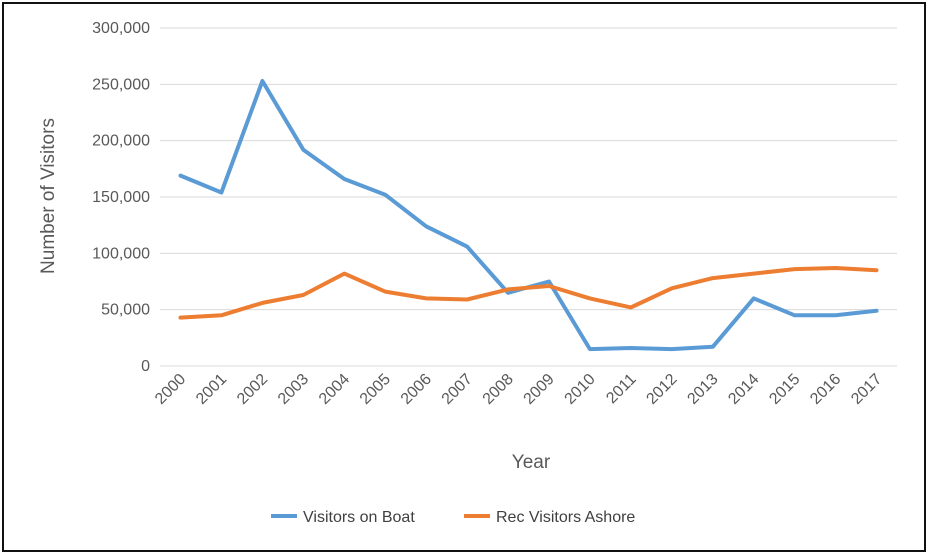 The image size is (932, 558). What do you see at coordinates (743, 389) in the screenshot?
I see `x-tick-label: 2014` at bounding box center [743, 389].